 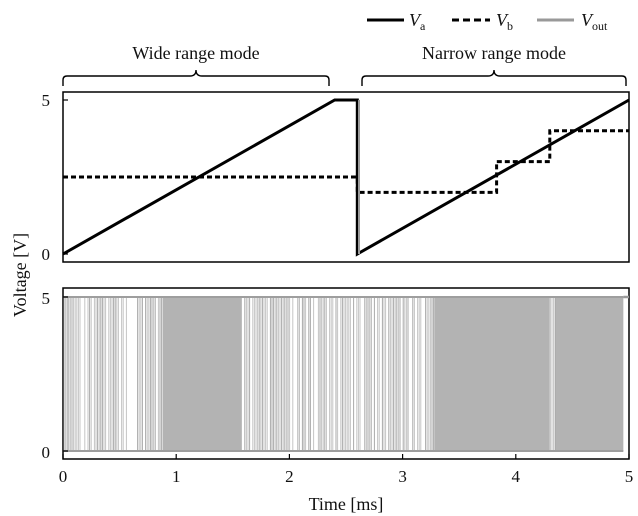 What do you see at coordinates (417, 21) in the screenshot?
I see `legend-va-label: Va` at bounding box center [417, 21].